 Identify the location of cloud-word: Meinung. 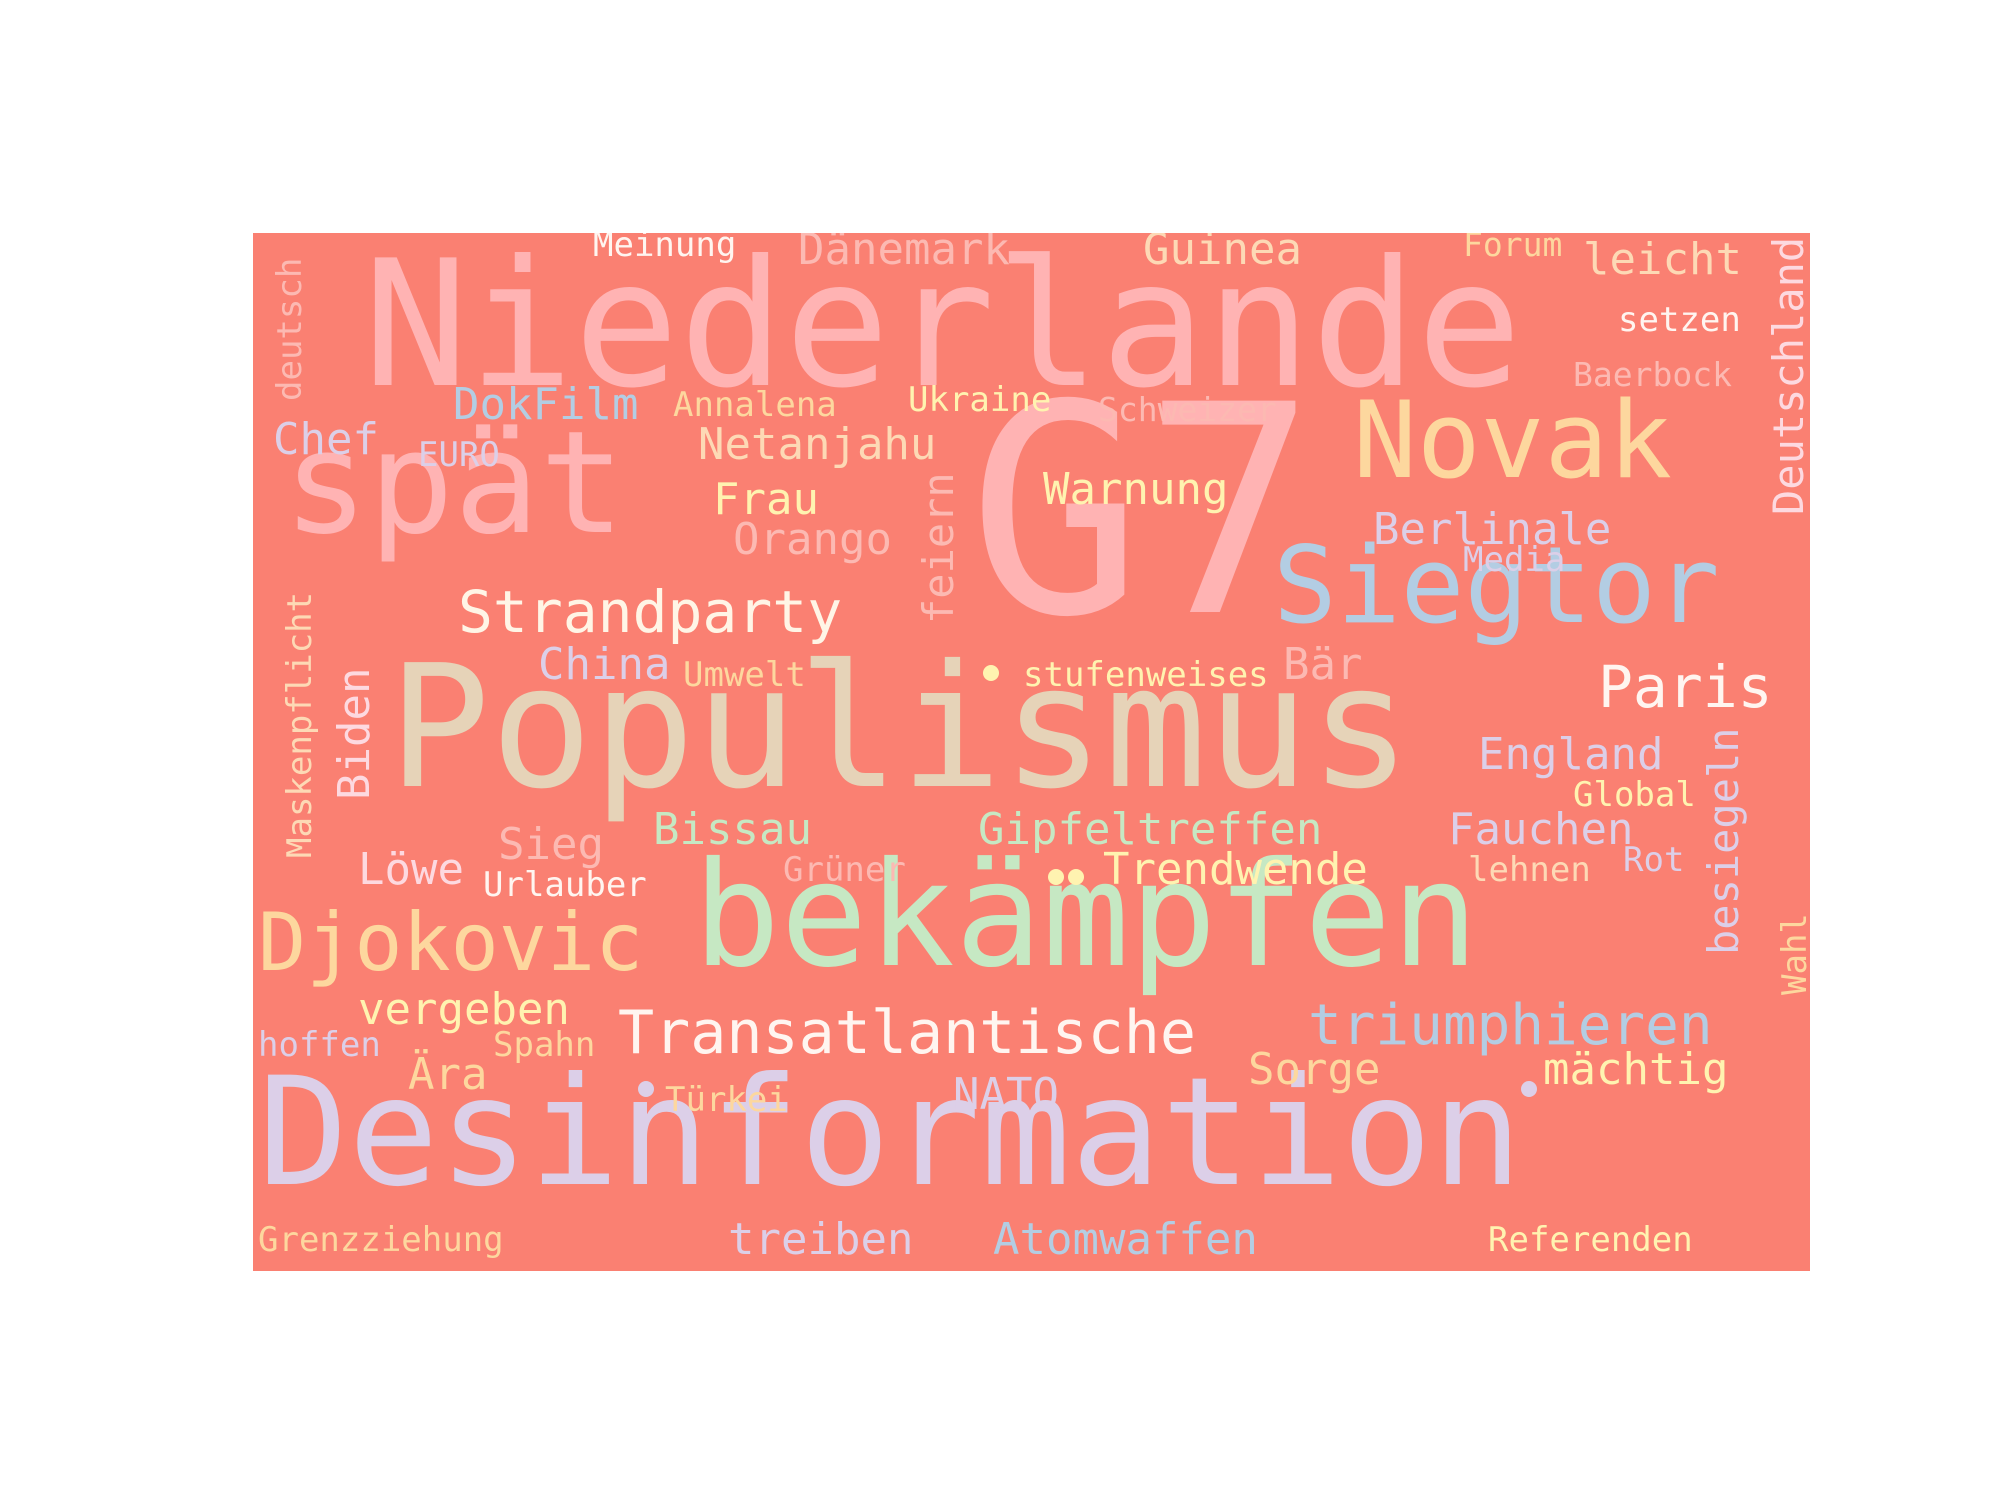
(665, 249).